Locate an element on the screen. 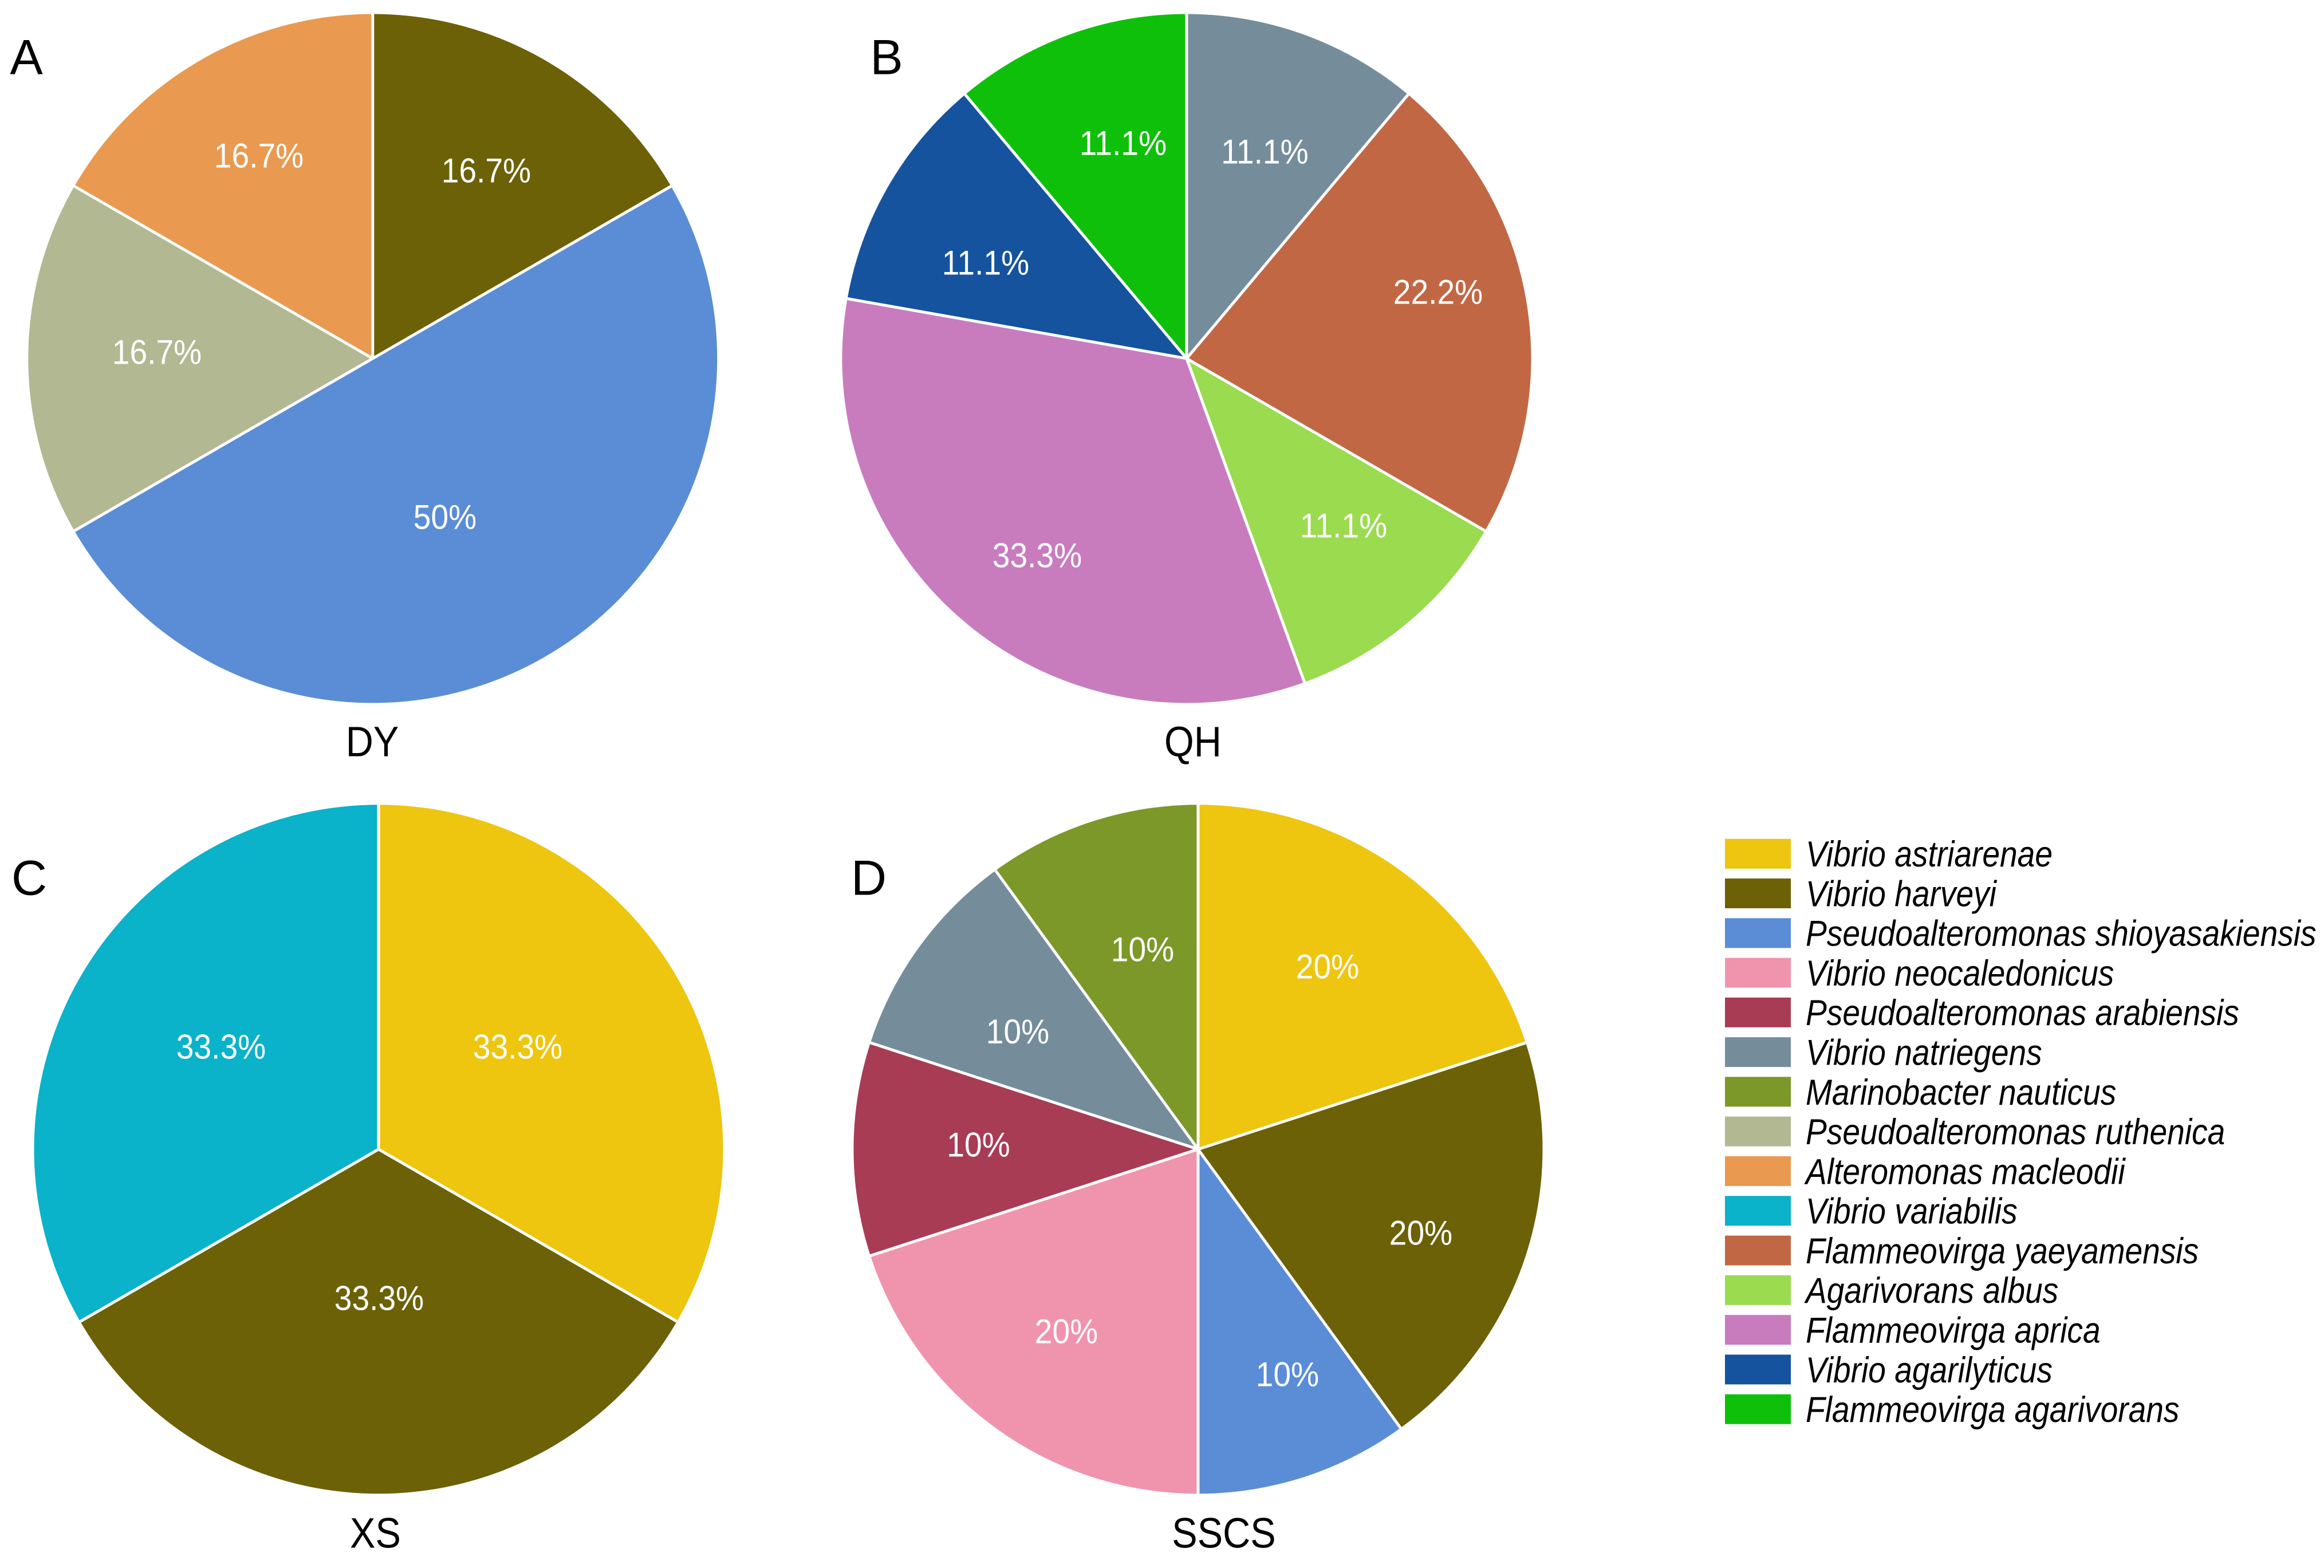  svg-text: SSCS is located at coordinates (1223, 1533).